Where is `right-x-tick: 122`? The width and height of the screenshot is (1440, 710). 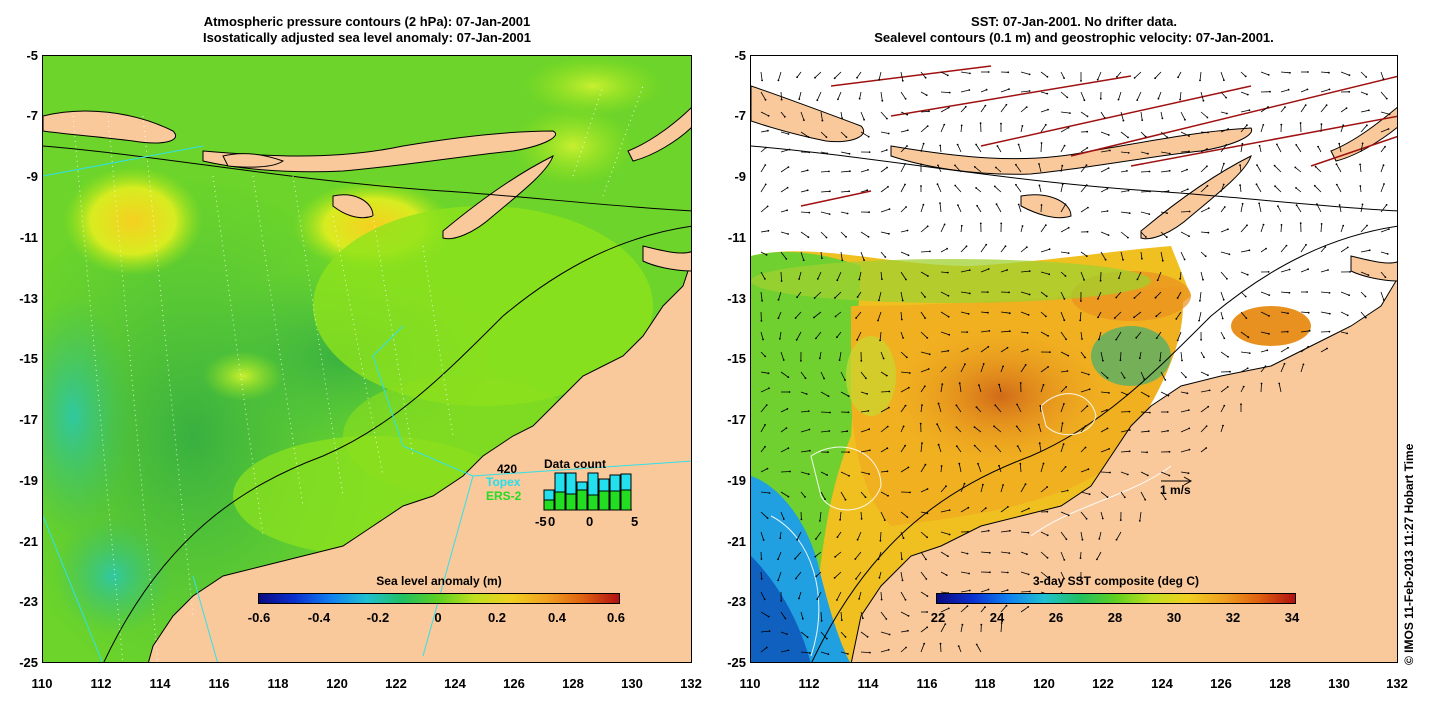
right-x-tick: 122 is located at coordinates (1103, 683).